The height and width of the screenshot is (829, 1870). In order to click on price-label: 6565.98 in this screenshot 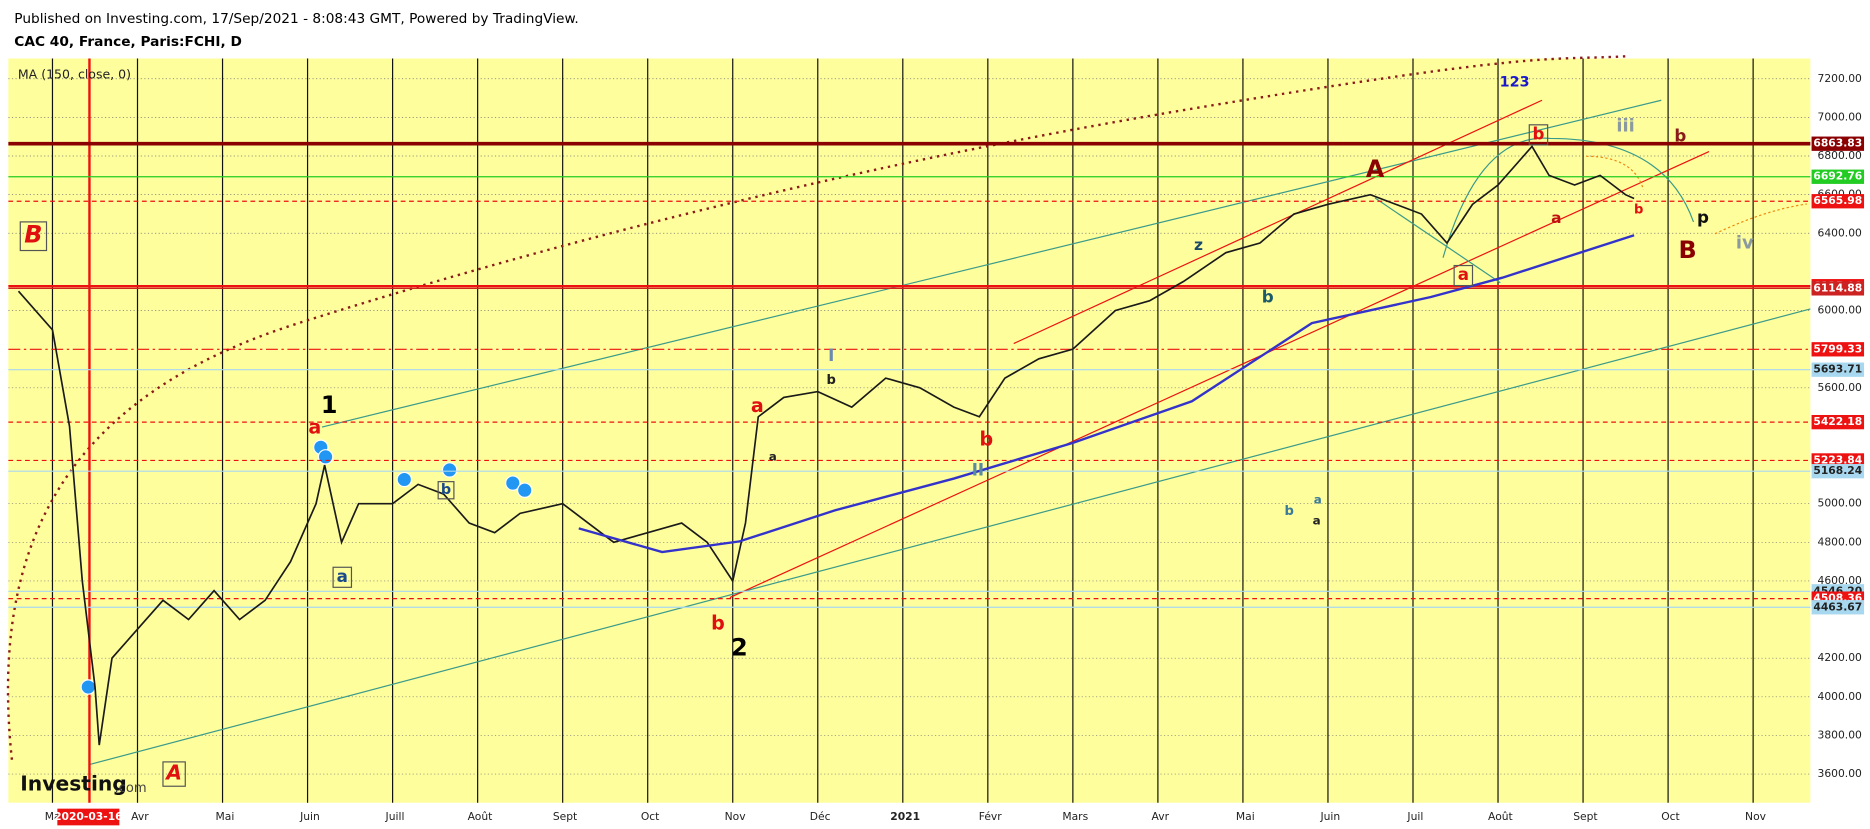, I will do `click(1837, 200)`.